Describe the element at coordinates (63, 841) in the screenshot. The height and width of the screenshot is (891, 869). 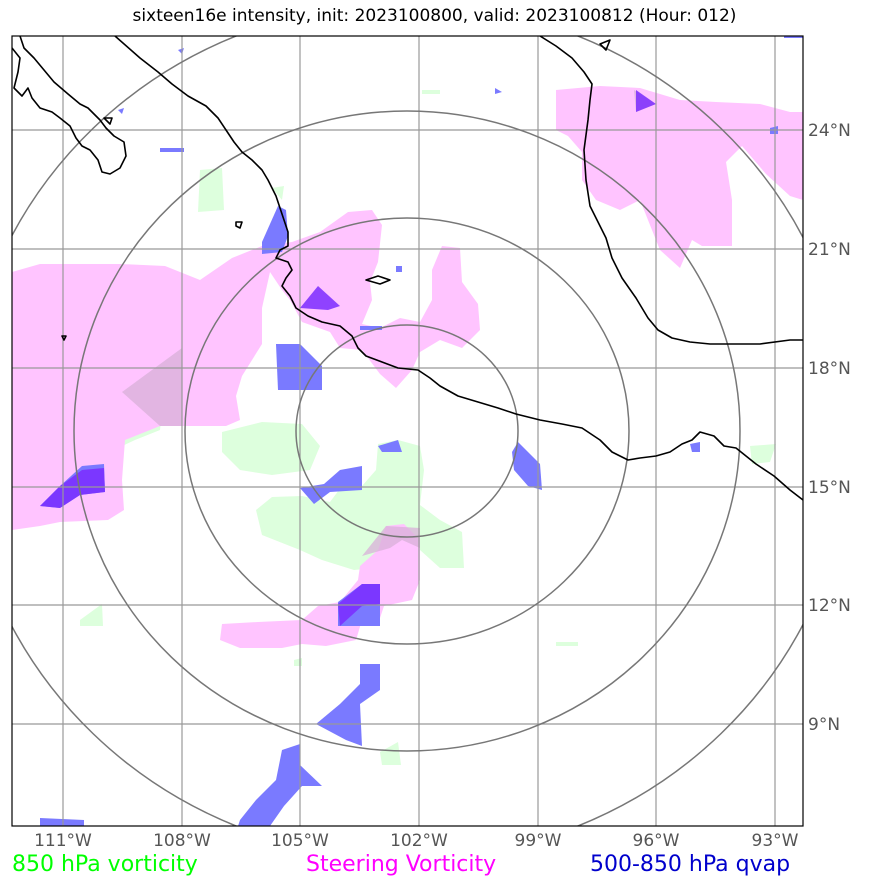
I see `lon-tick-label: 111°W` at that location.